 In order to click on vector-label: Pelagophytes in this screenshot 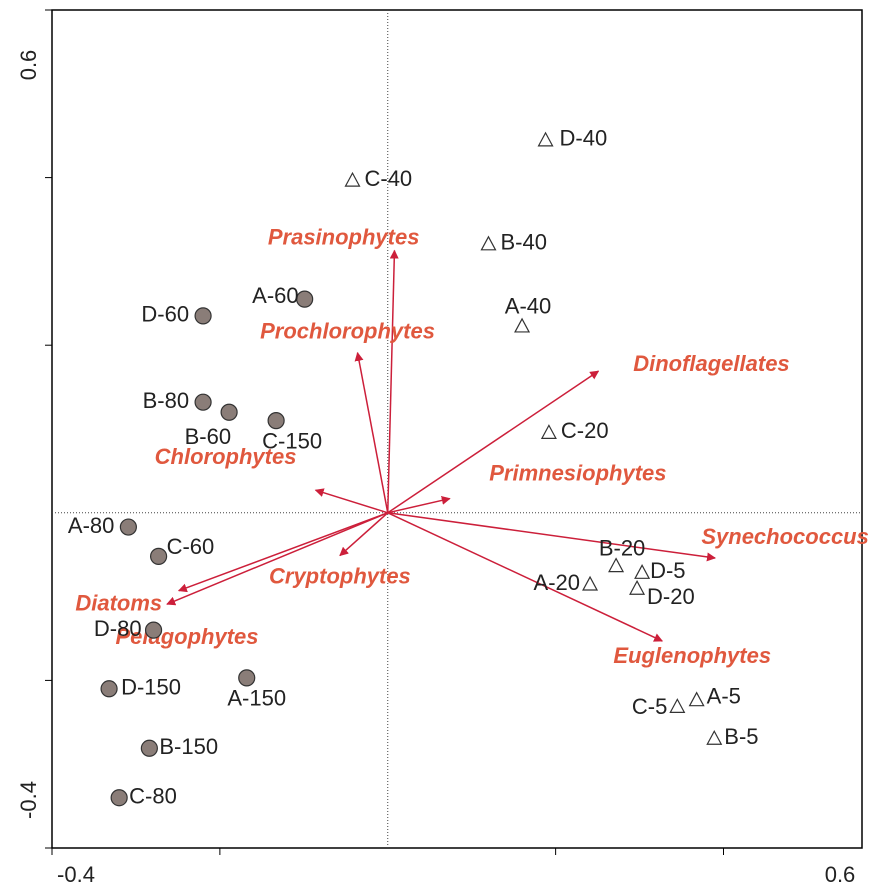, I will do `click(186, 636)`.